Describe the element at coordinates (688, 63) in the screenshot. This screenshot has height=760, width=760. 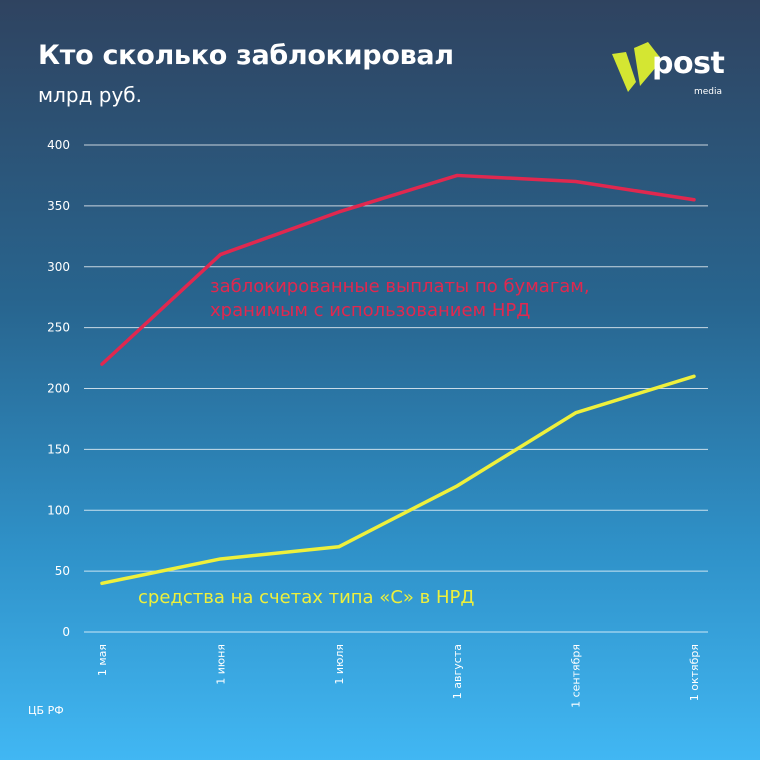
I see `logo-text: post` at that location.